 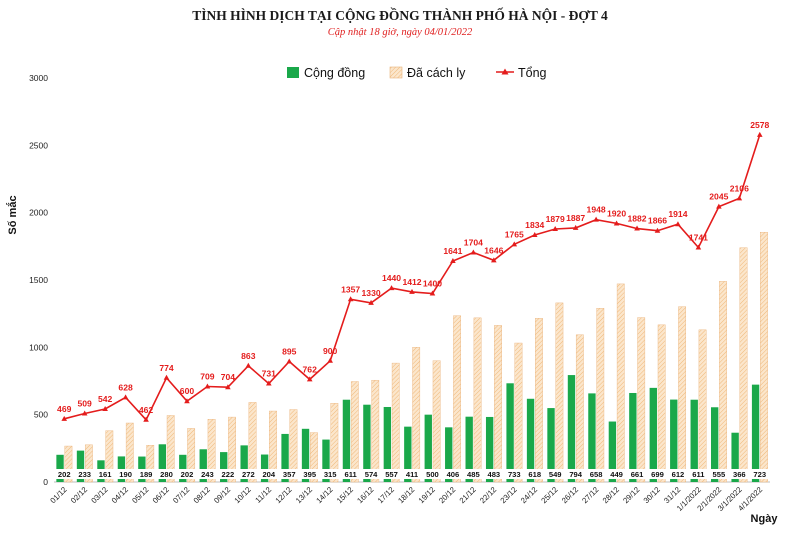 I want to click on y-tick-label: 2000, so click(x=38, y=213).